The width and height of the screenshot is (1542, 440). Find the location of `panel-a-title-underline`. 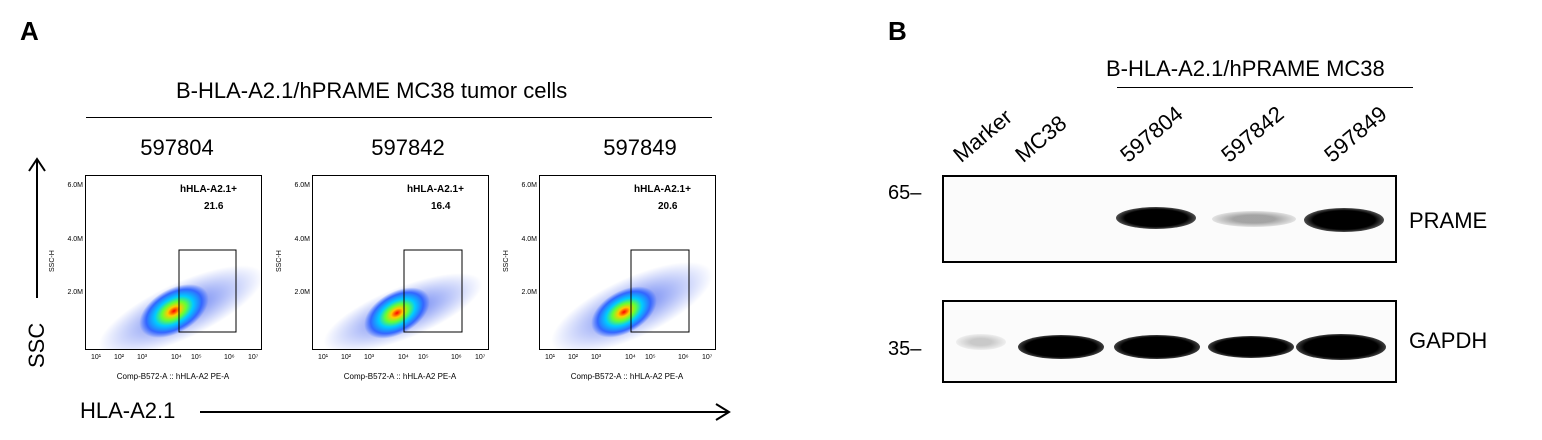

panel-a-title-underline is located at coordinates (399, 117).